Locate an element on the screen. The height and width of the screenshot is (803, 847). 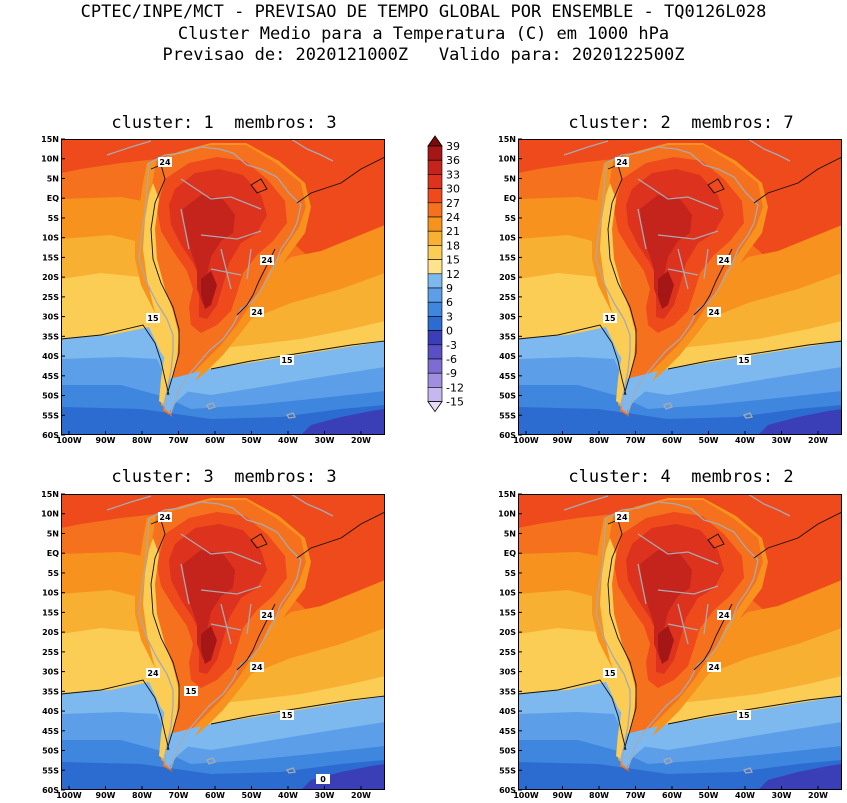
lon-tick: 50W is located at coordinates (709, 438).